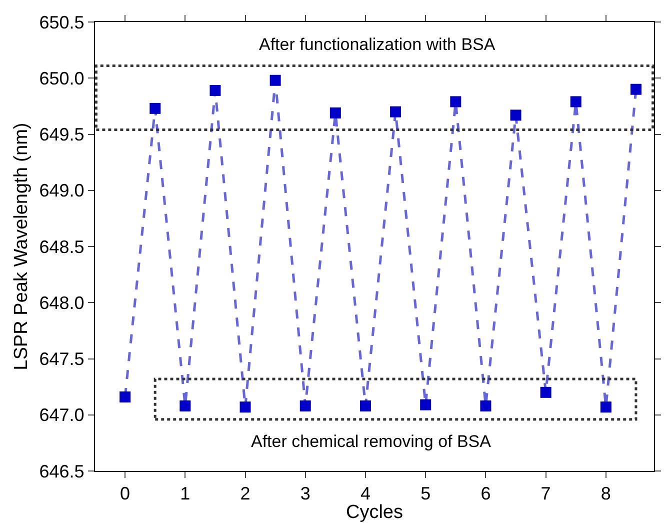 The height and width of the screenshot is (523, 665). What do you see at coordinates (61, 246) in the screenshot?
I see `y-tick-label: 648.5` at bounding box center [61, 246].